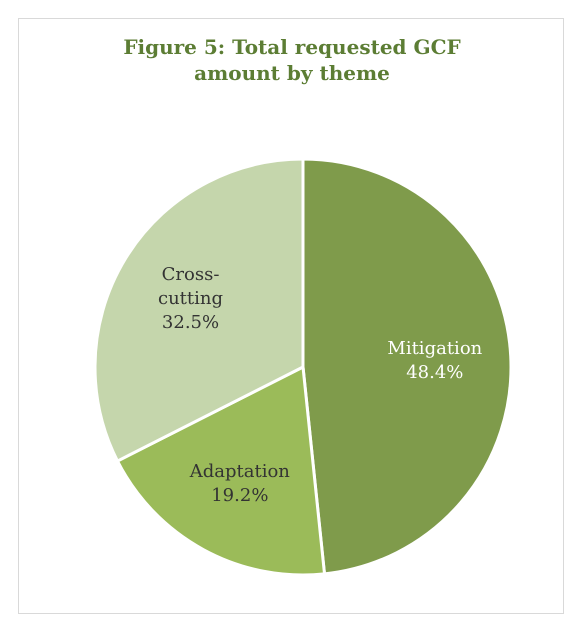  Describe the element at coordinates (292, 47) in the screenshot. I see `chart-title-line-1: Figure 5: Total requested GCF` at that location.